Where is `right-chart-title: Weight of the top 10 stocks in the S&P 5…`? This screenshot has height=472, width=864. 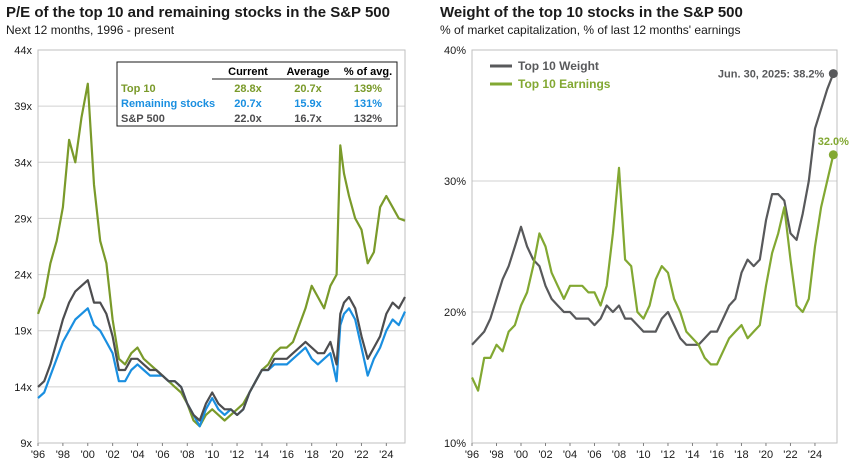 right-chart-title: Weight of the top 10 stocks in the S&P 5… is located at coordinates (591, 12).